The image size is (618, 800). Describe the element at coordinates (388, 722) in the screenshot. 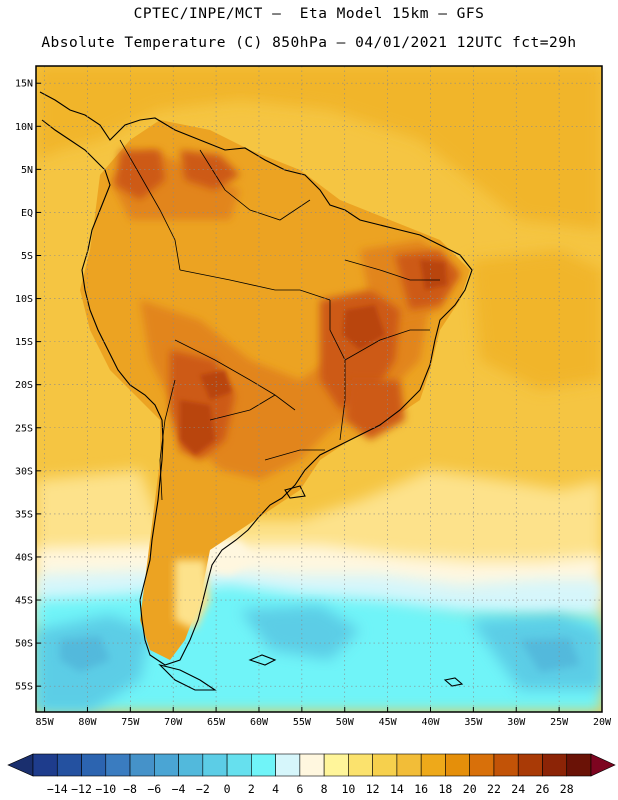

I see `lon-label: 45W` at that location.